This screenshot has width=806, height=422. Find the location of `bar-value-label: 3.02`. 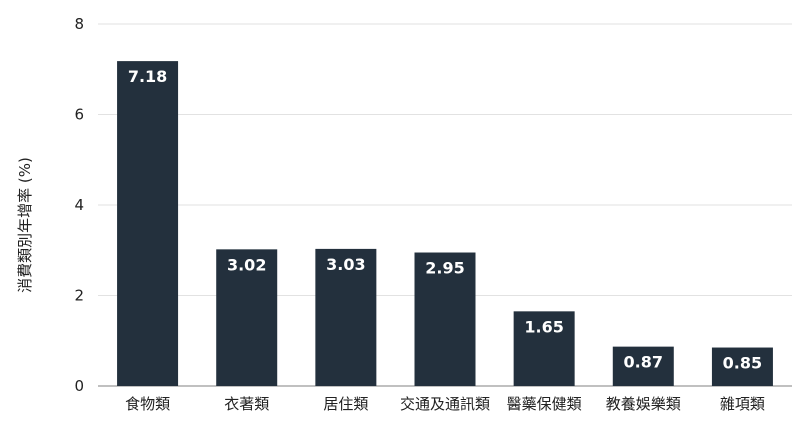

bar-value-label: 3.02 is located at coordinates (246, 264).